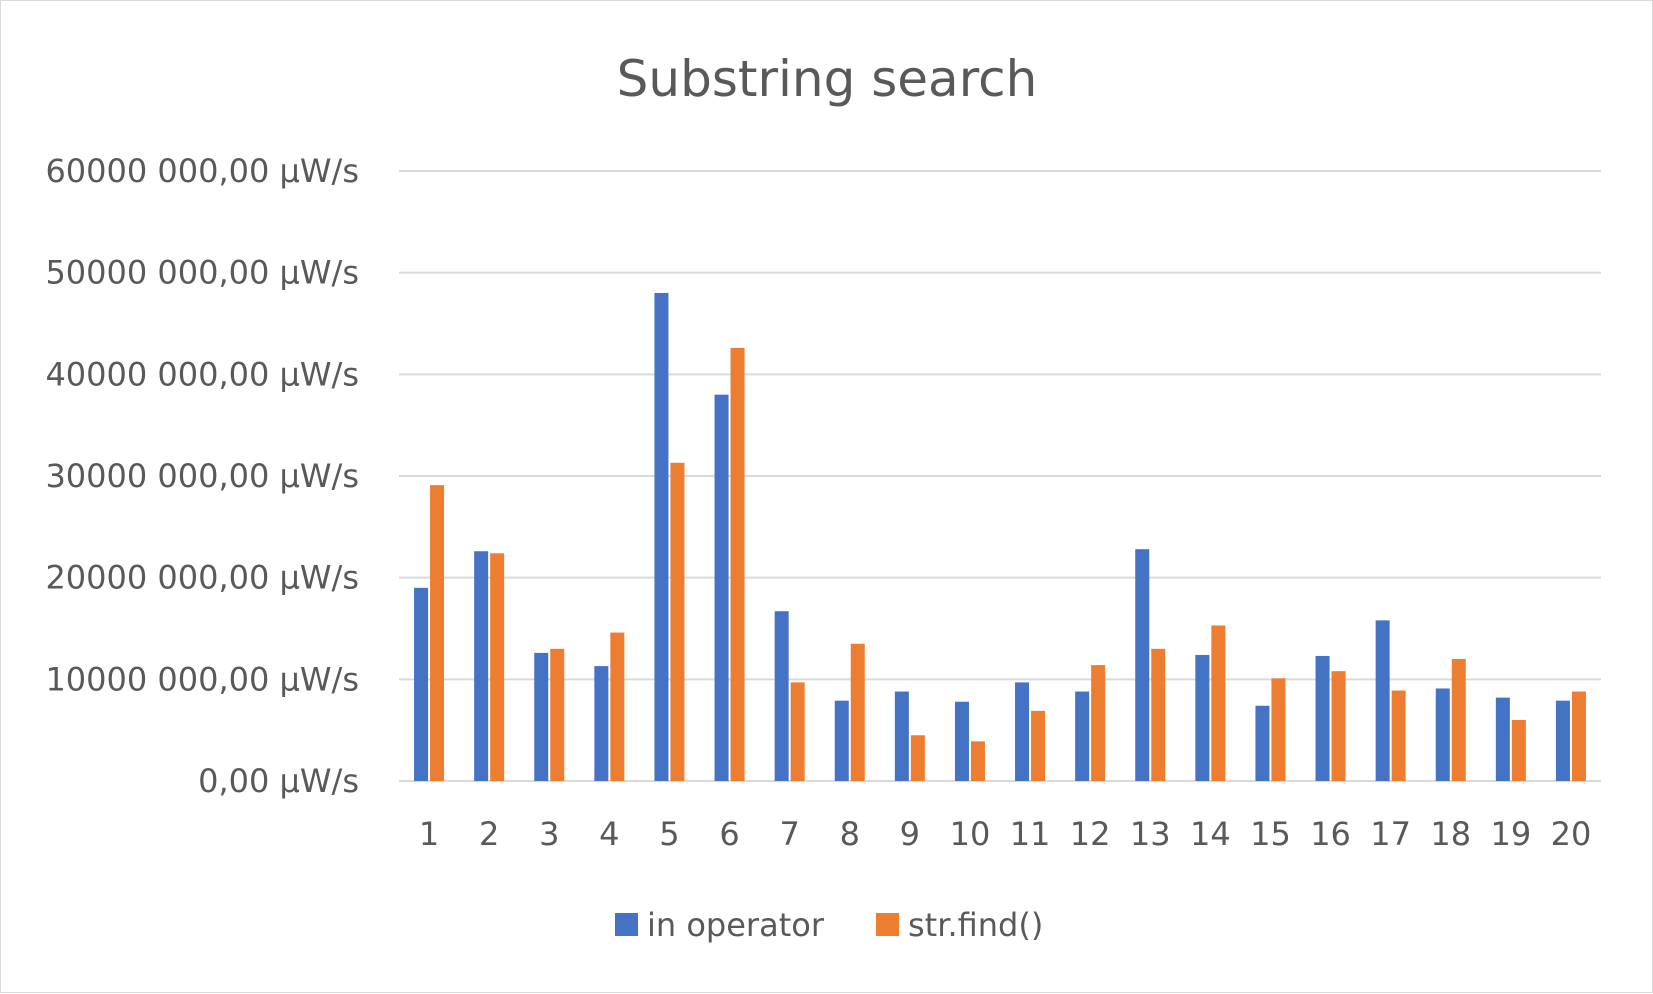  What do you see at coordinates (1210, 834) in the screenshot?
I see `x-tick-label: 14` at bounding box center [1210, 834].